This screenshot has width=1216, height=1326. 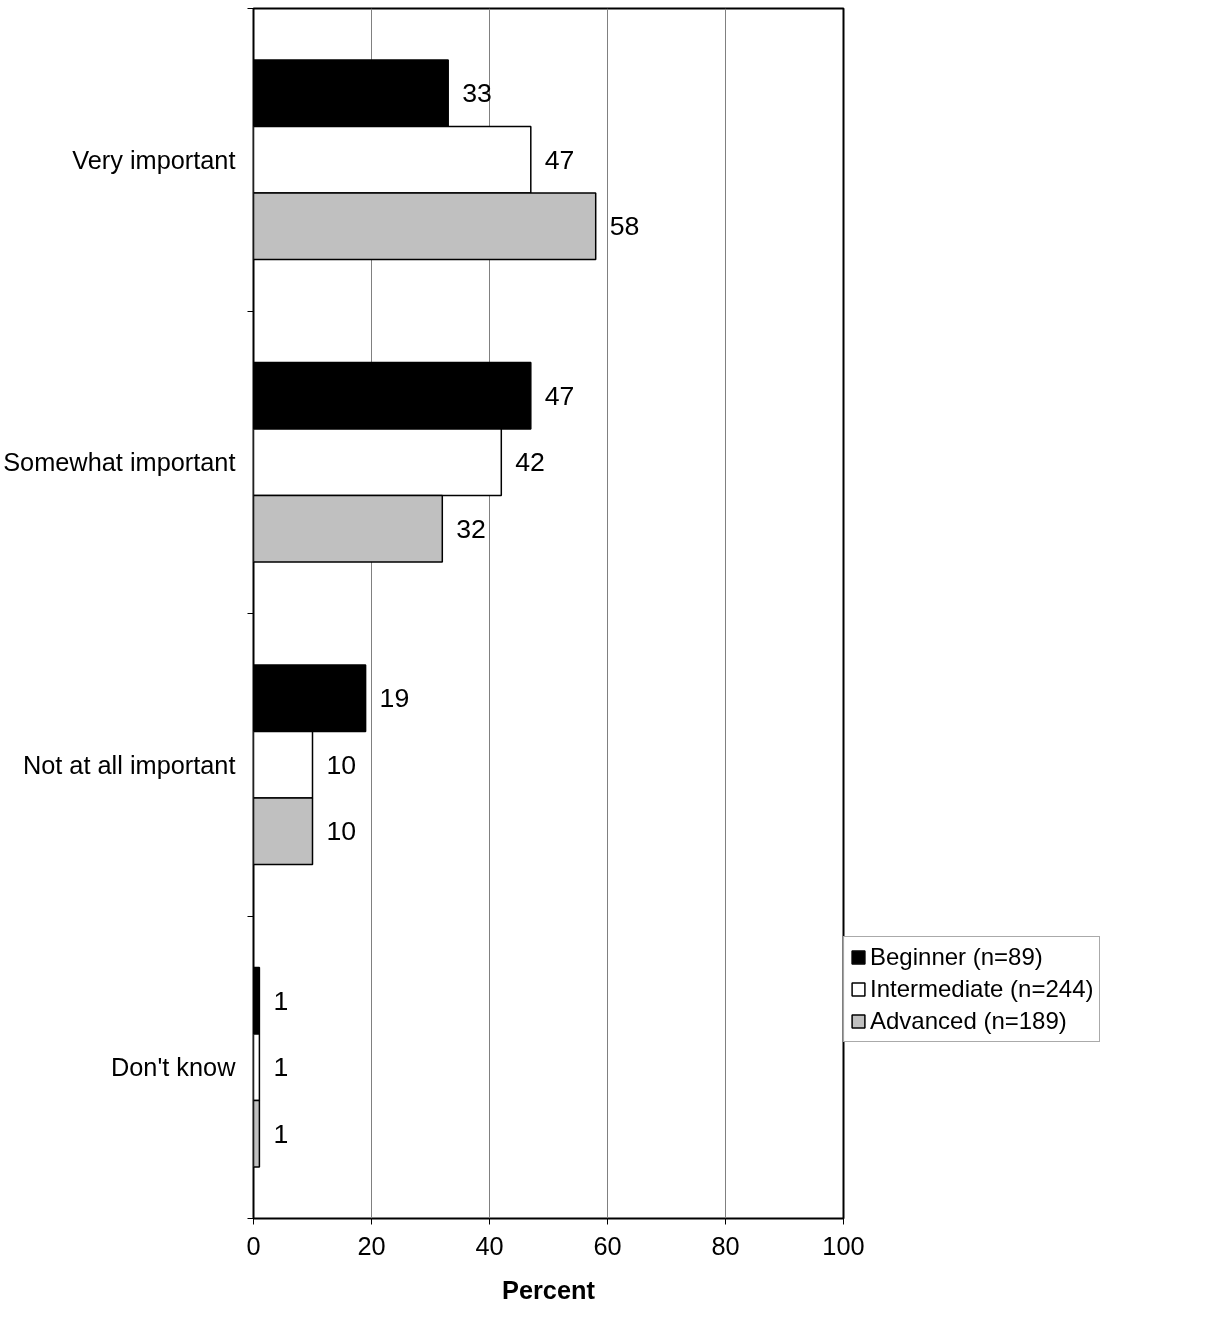 I want to click on x-tick-label: 60, so click(x=607, y=1245).